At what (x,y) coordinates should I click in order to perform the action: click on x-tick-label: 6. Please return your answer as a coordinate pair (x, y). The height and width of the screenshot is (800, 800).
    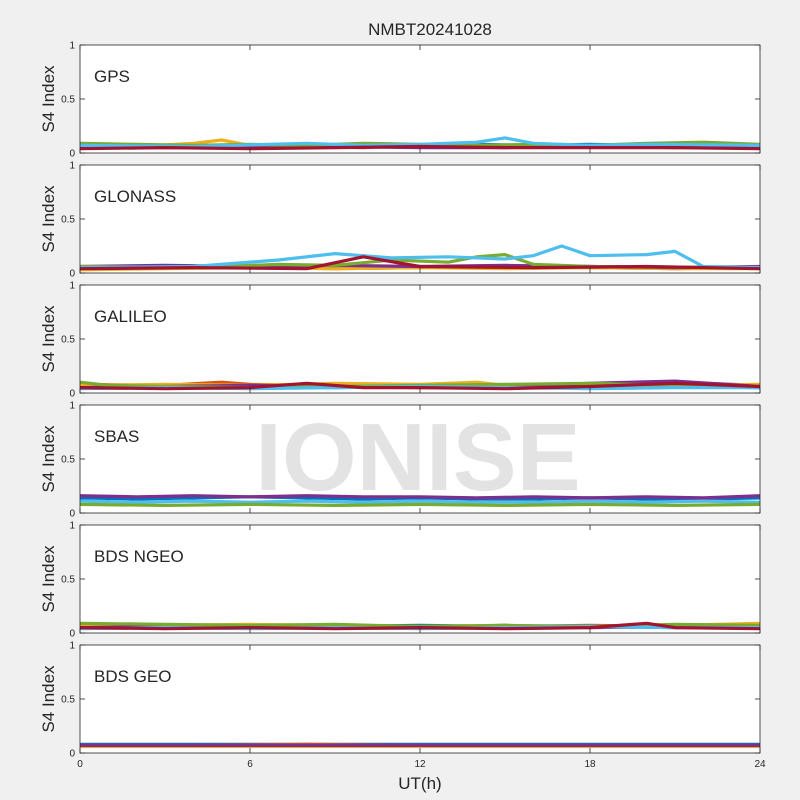
    Looking at the image, I should click on (250, 764).